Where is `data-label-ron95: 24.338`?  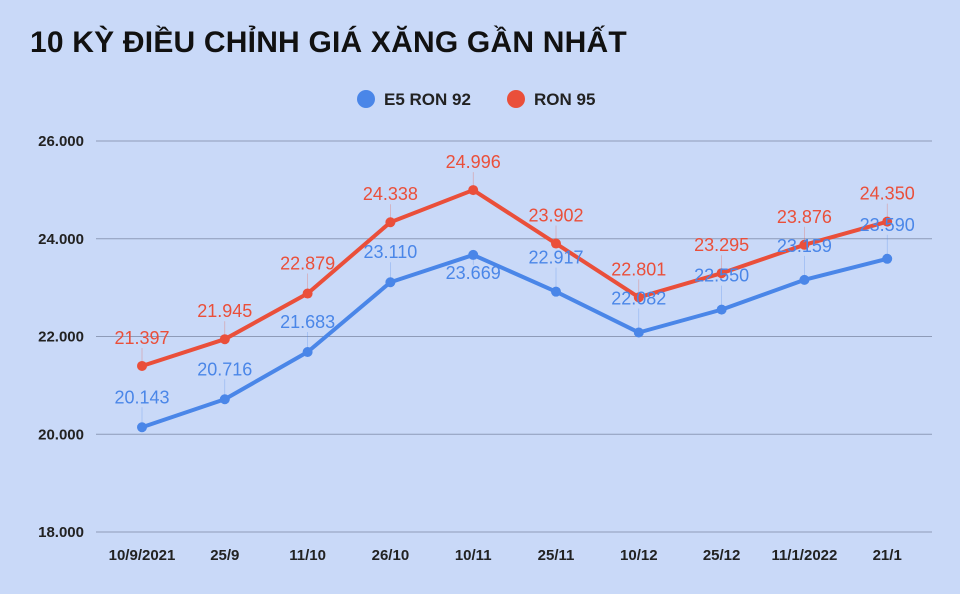 data-label-ron95: 24.338 is located at coordinates (390, 194).